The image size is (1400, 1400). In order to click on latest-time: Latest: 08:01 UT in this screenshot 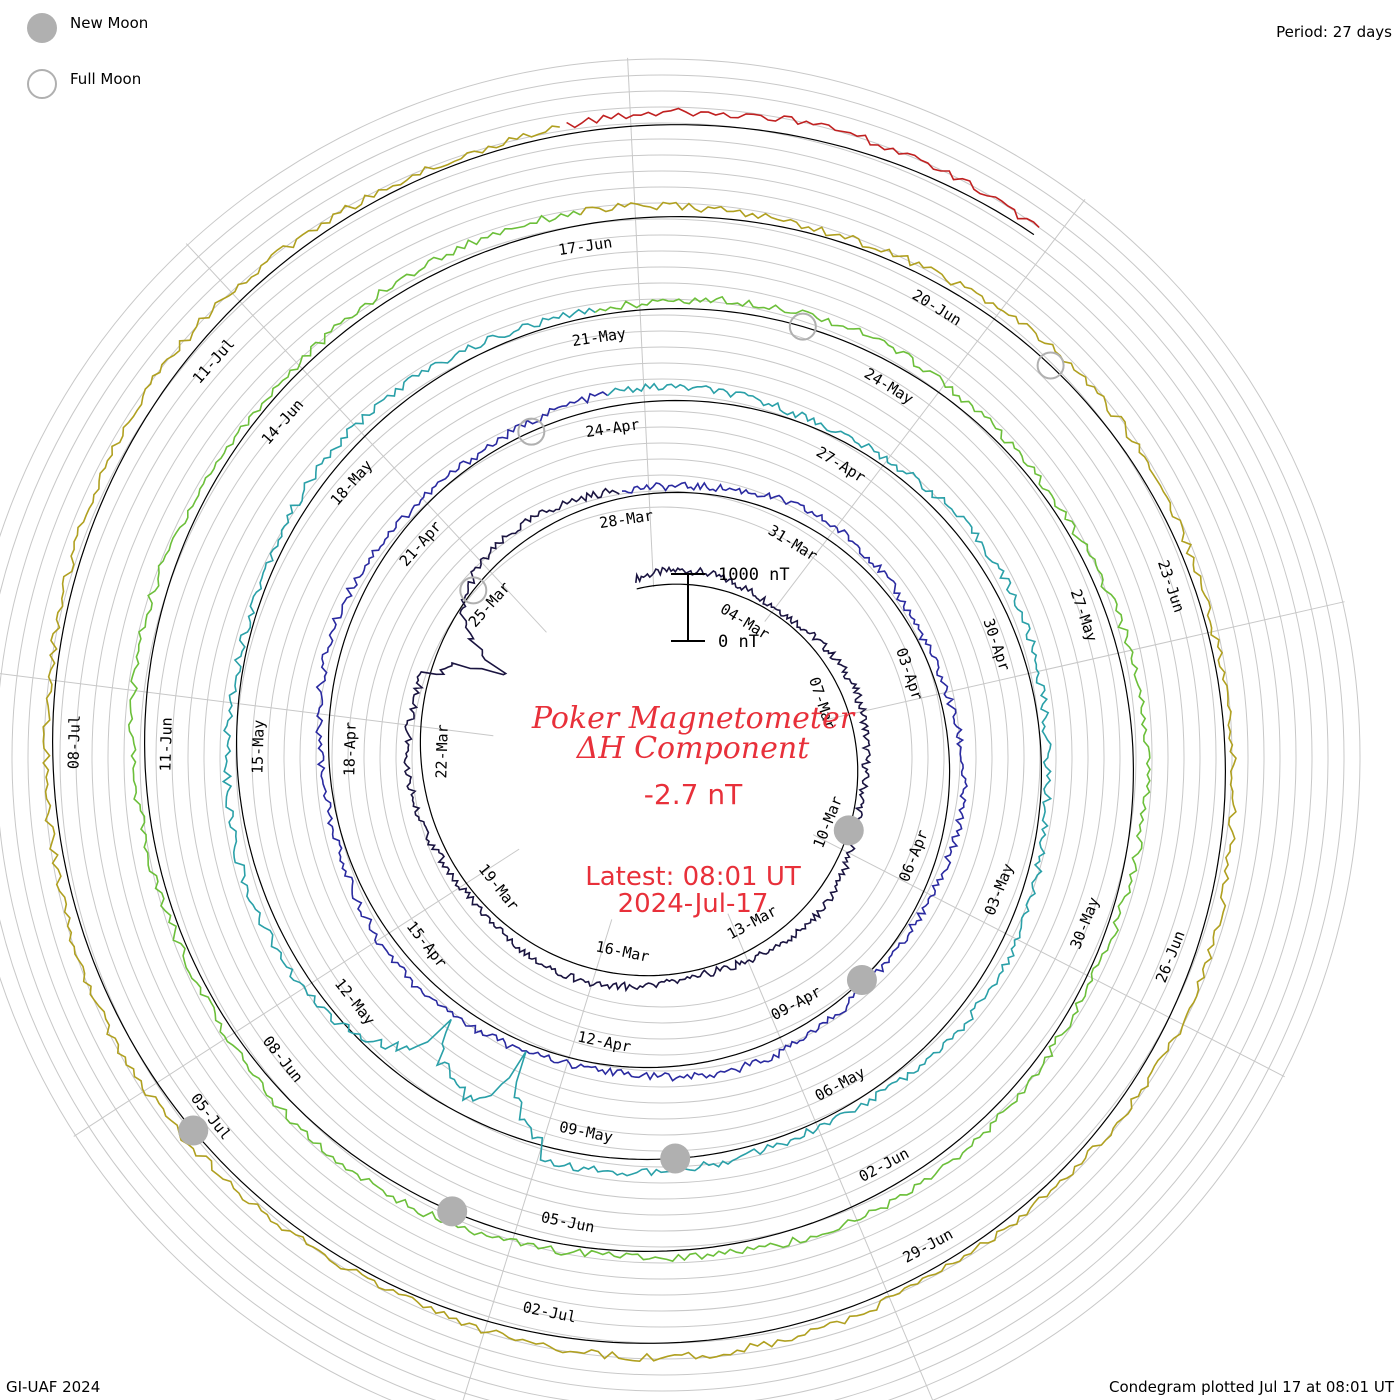, I will do `click(693, 877)`.